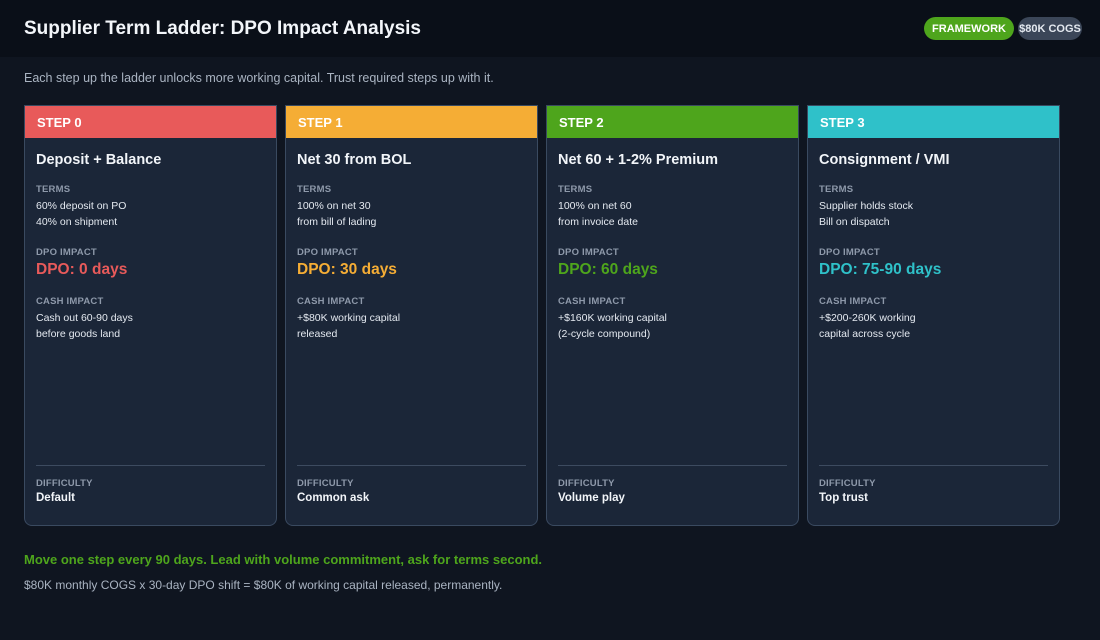 The width and height of the screenshot is (1100, 640). Describe the element at coordinates (99, 160) in the screenshot. I see `step-title: Deposit + Balance` at that location.